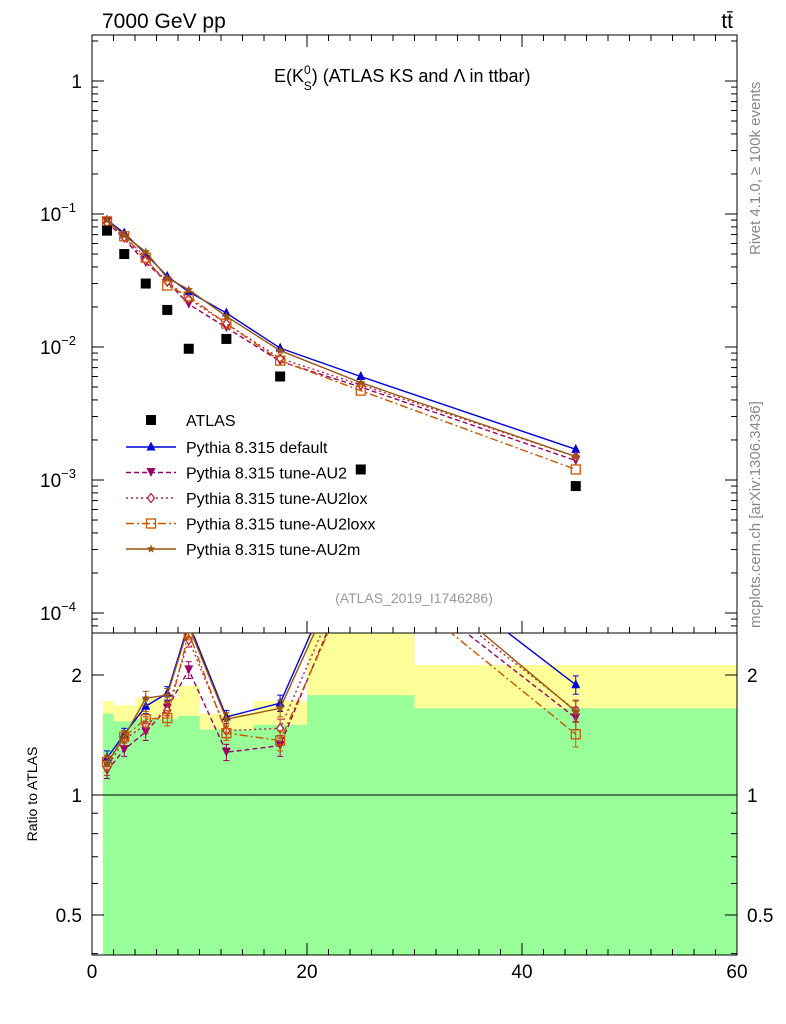  Describe the element at coordinates (211, 421) in the screenshot. I see `legend-atlas-label: ATLAS` at that location.